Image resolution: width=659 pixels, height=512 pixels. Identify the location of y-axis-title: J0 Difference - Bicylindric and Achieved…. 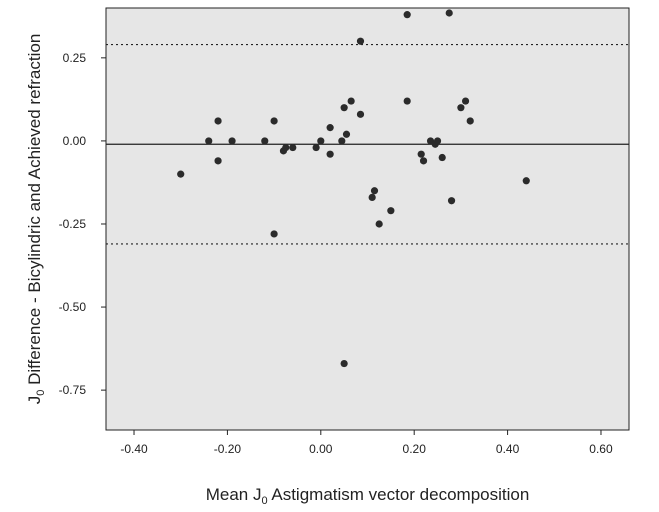
(36, 219).